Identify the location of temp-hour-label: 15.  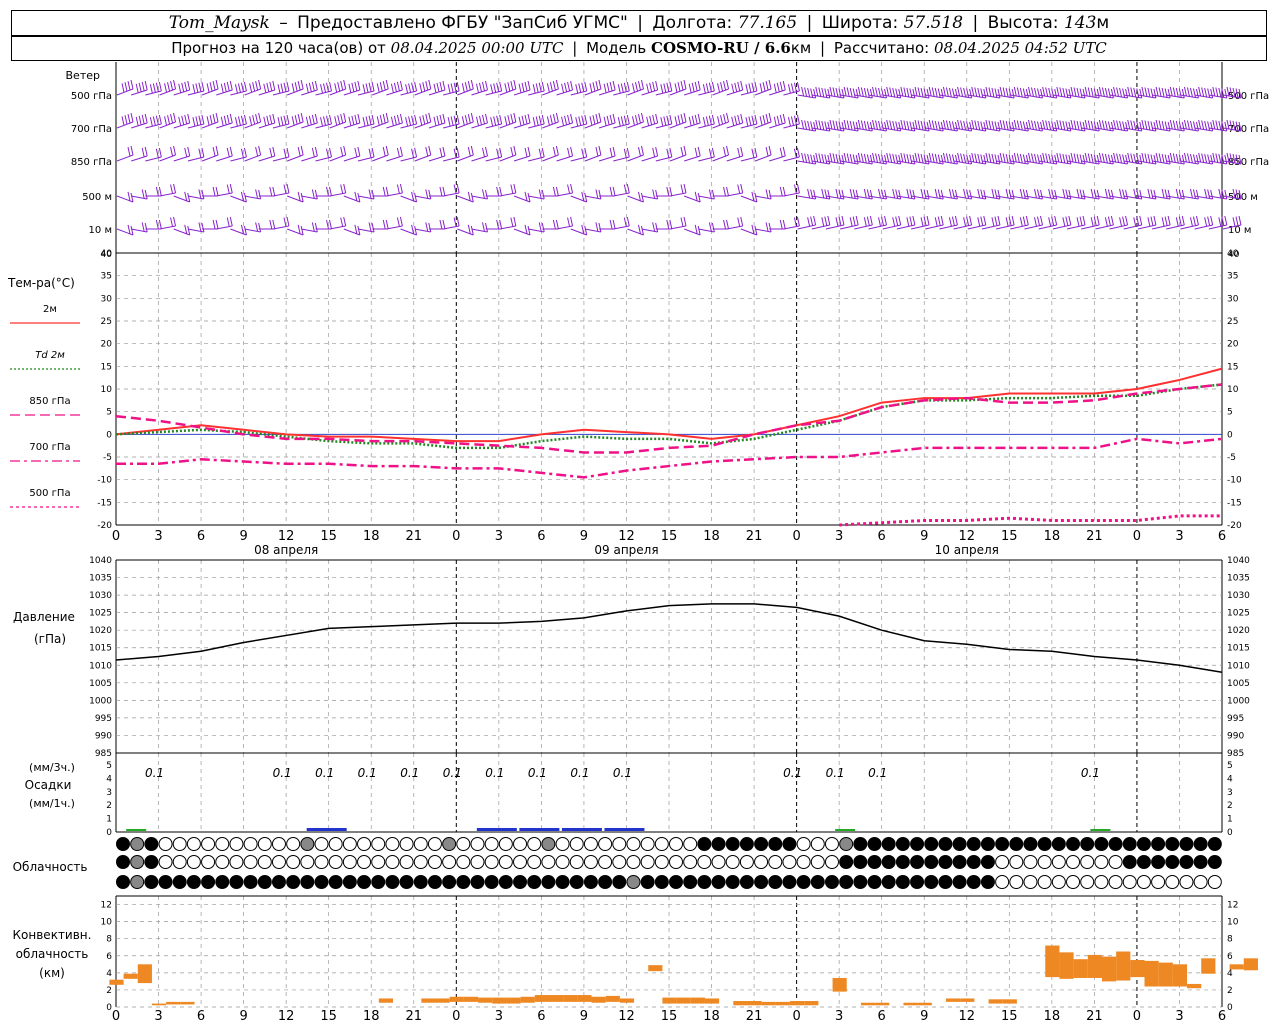
(669, 536).